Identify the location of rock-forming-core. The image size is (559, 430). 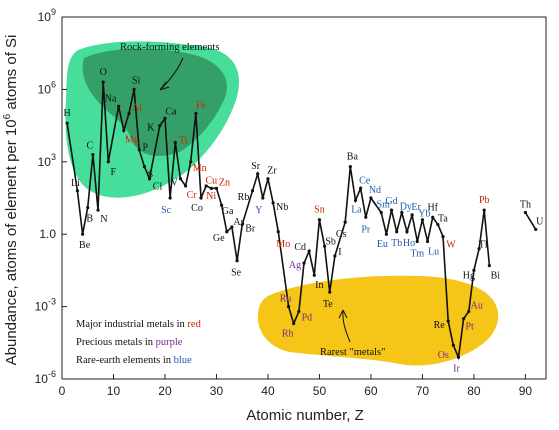
(154, 102).